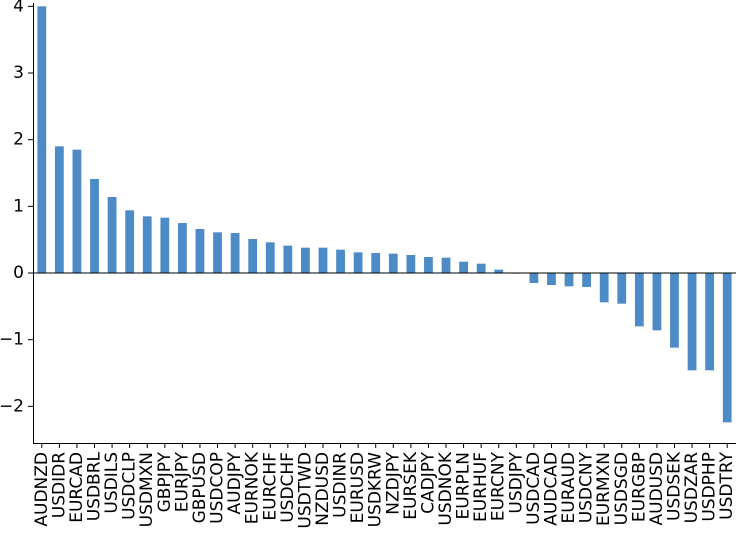 Image resolution: width=748 pixels, height=541 pixels. What do you see at coordinates (411, 485) in the screenshot?
I see `x-tick-label: EURSEK` at bounding box center [411, 485].